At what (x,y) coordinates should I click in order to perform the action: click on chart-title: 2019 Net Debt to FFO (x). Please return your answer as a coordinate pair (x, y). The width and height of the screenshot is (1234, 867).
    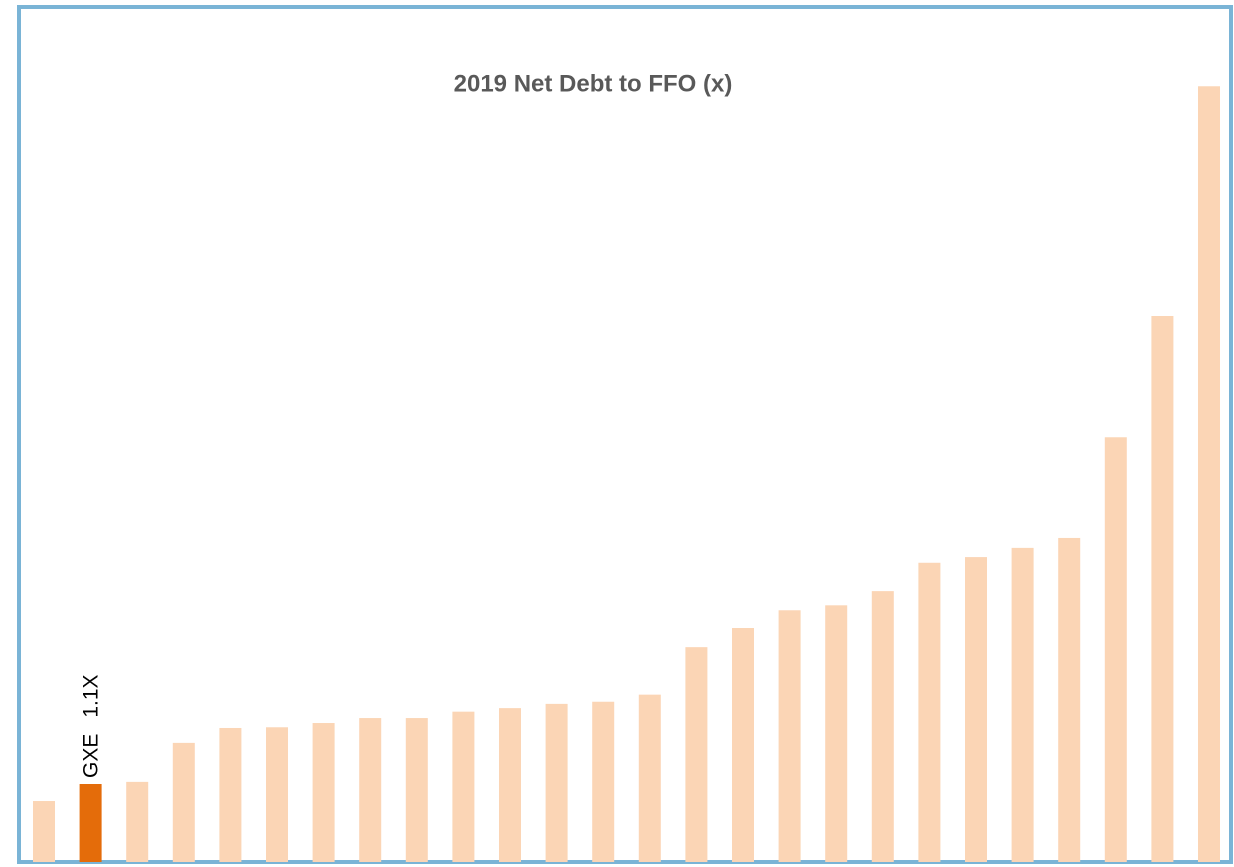
    Looking at the image, I should click on (593, 83).